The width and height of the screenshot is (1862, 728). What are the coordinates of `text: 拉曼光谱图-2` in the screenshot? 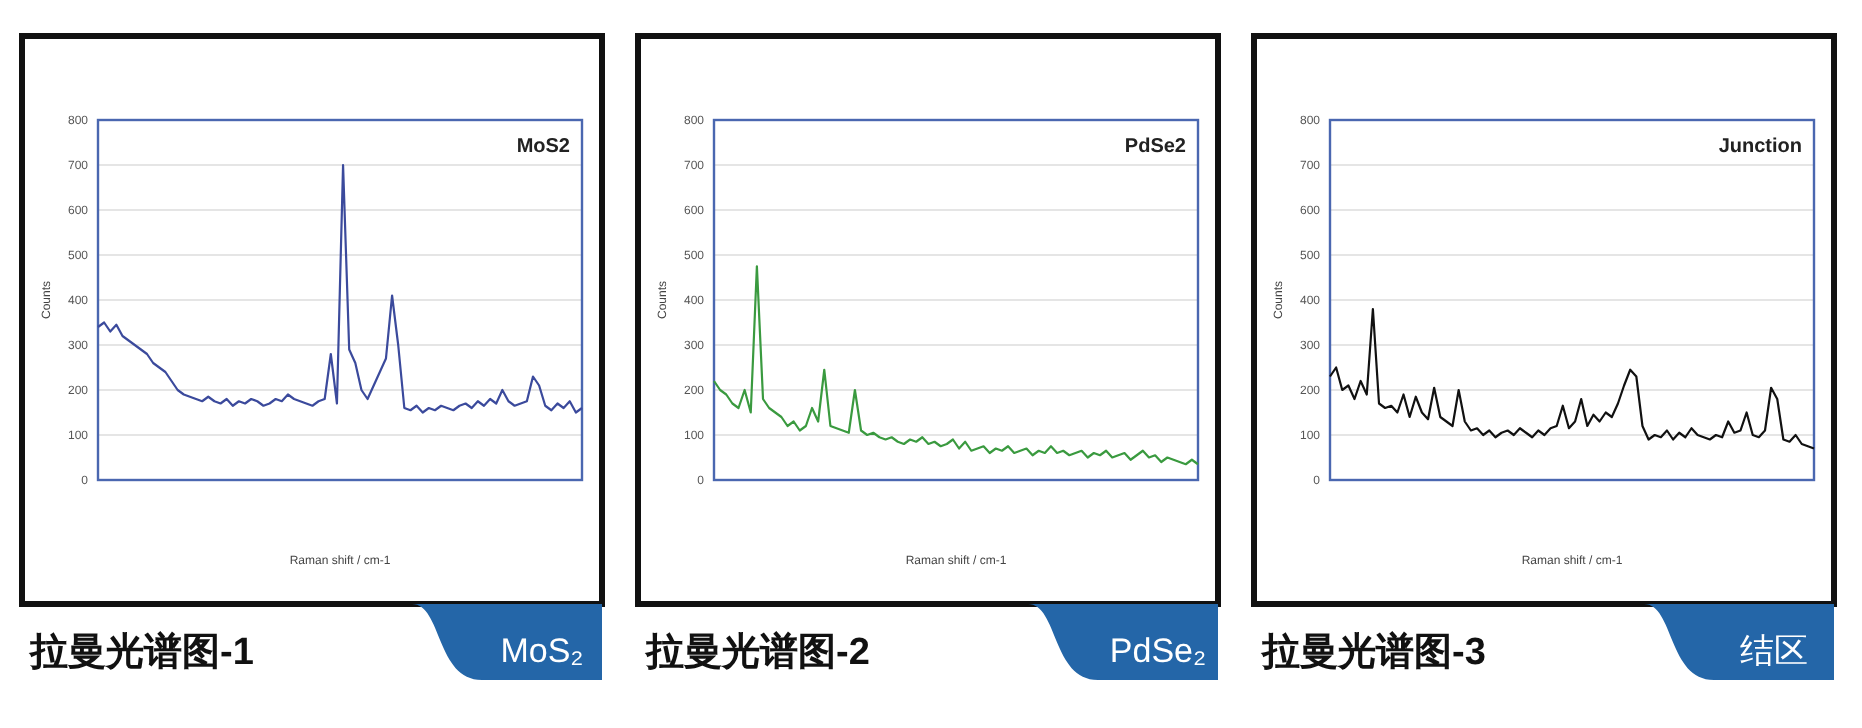 It's located at (757, 652).